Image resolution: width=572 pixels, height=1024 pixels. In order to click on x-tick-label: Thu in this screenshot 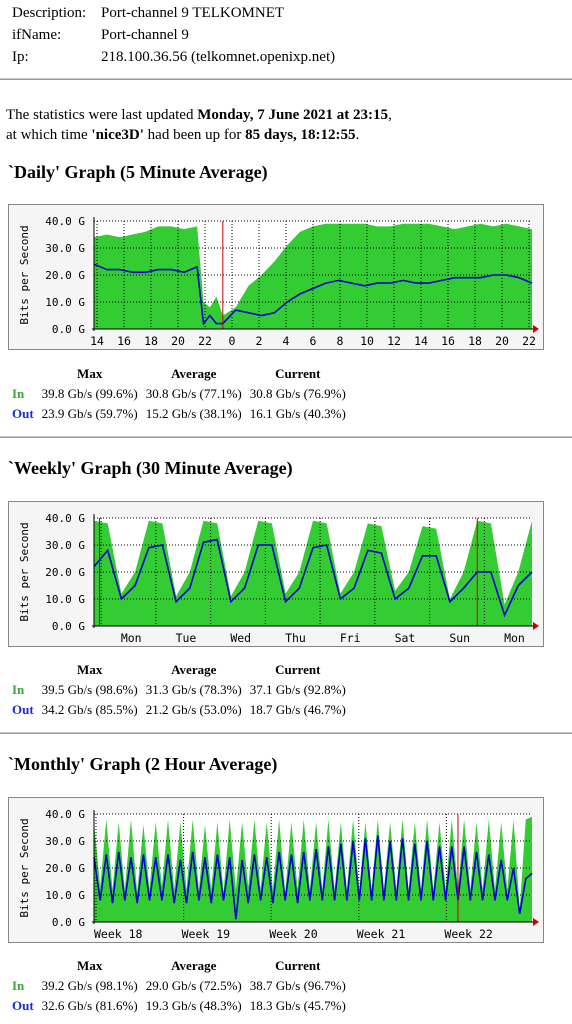, I will do `click(295, 638)`.